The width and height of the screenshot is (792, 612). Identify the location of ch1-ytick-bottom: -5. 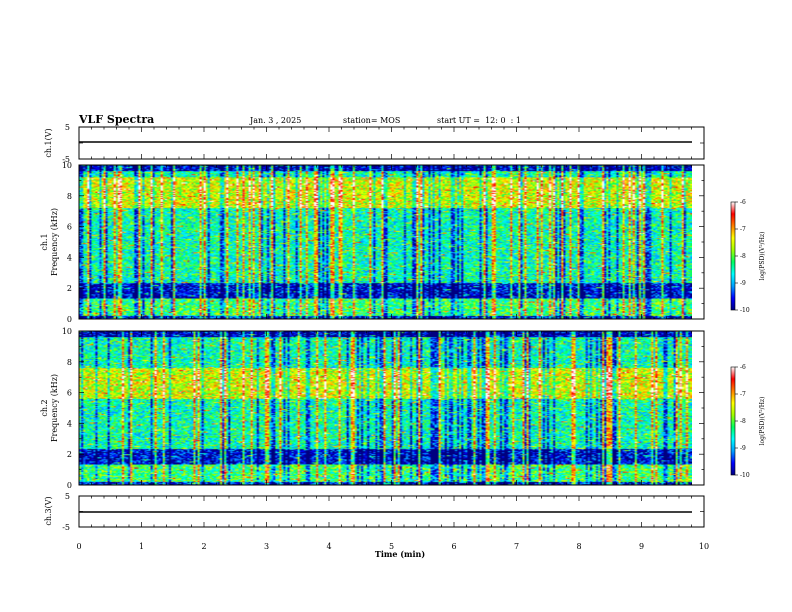
(66, 159).